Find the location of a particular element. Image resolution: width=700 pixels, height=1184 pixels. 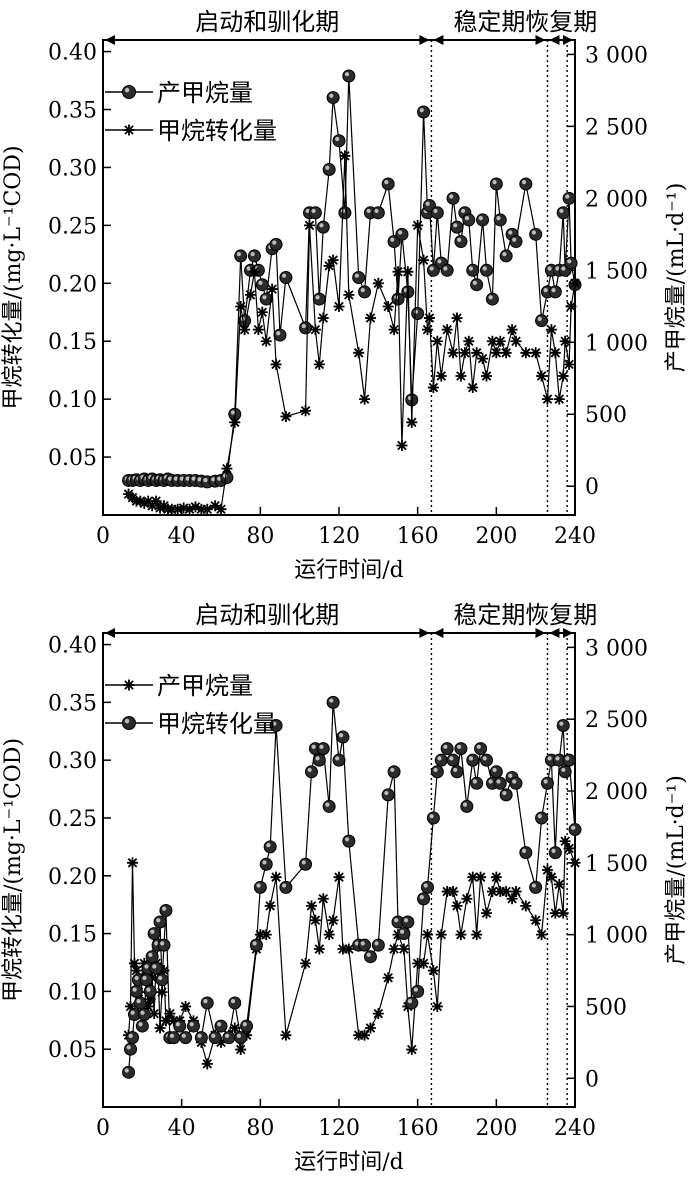

y-left-axis-title: 甲烷转化量/(mg·L⁻¹COD) is located at coordinates (13, 277).